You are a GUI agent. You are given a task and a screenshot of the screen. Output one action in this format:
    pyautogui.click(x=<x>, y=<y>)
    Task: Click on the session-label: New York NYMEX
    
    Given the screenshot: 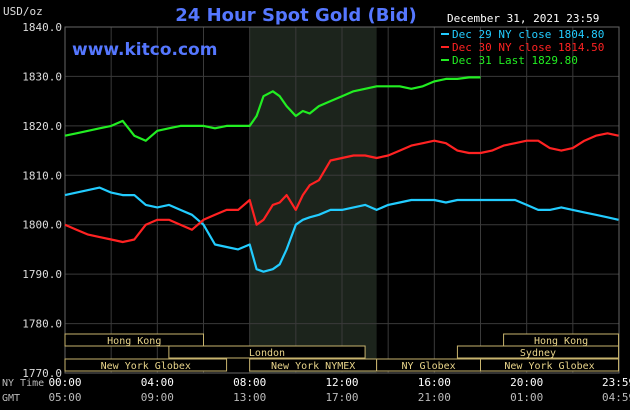 What is the action you would take?
    pyautogui.click(x=313, y=366)
    